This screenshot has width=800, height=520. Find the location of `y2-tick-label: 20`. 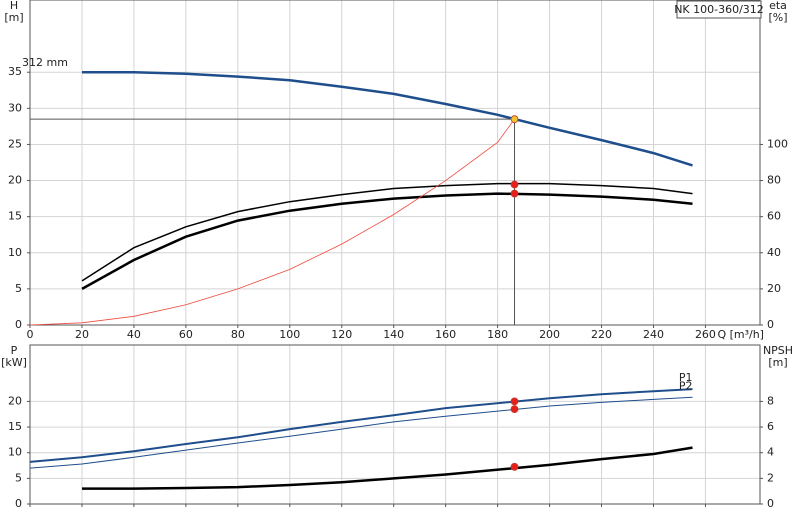

y2-tick-label: 20 is located at coordinates (774, 288).